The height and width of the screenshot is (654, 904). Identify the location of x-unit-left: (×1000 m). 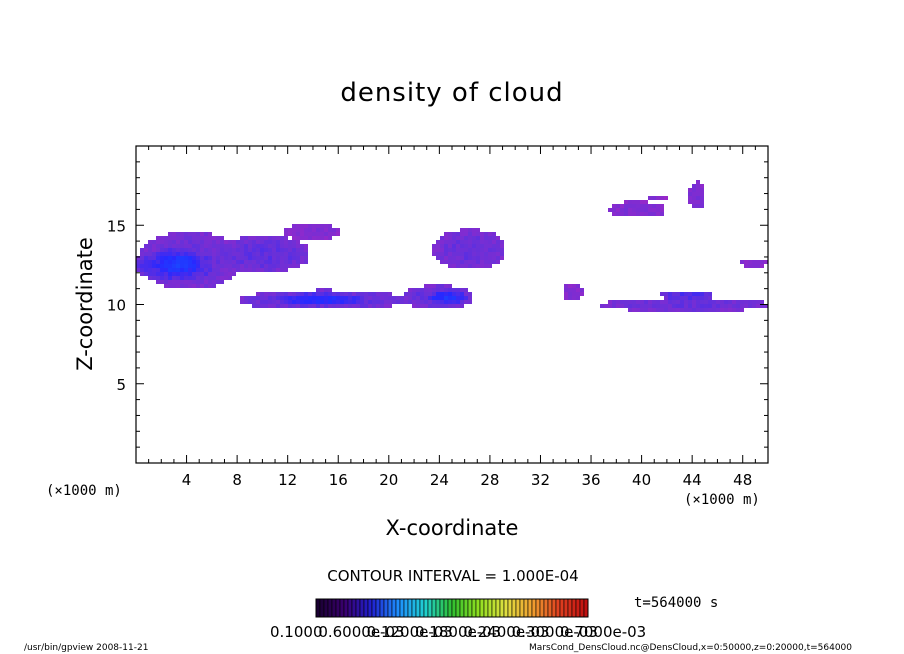
(84, 491).